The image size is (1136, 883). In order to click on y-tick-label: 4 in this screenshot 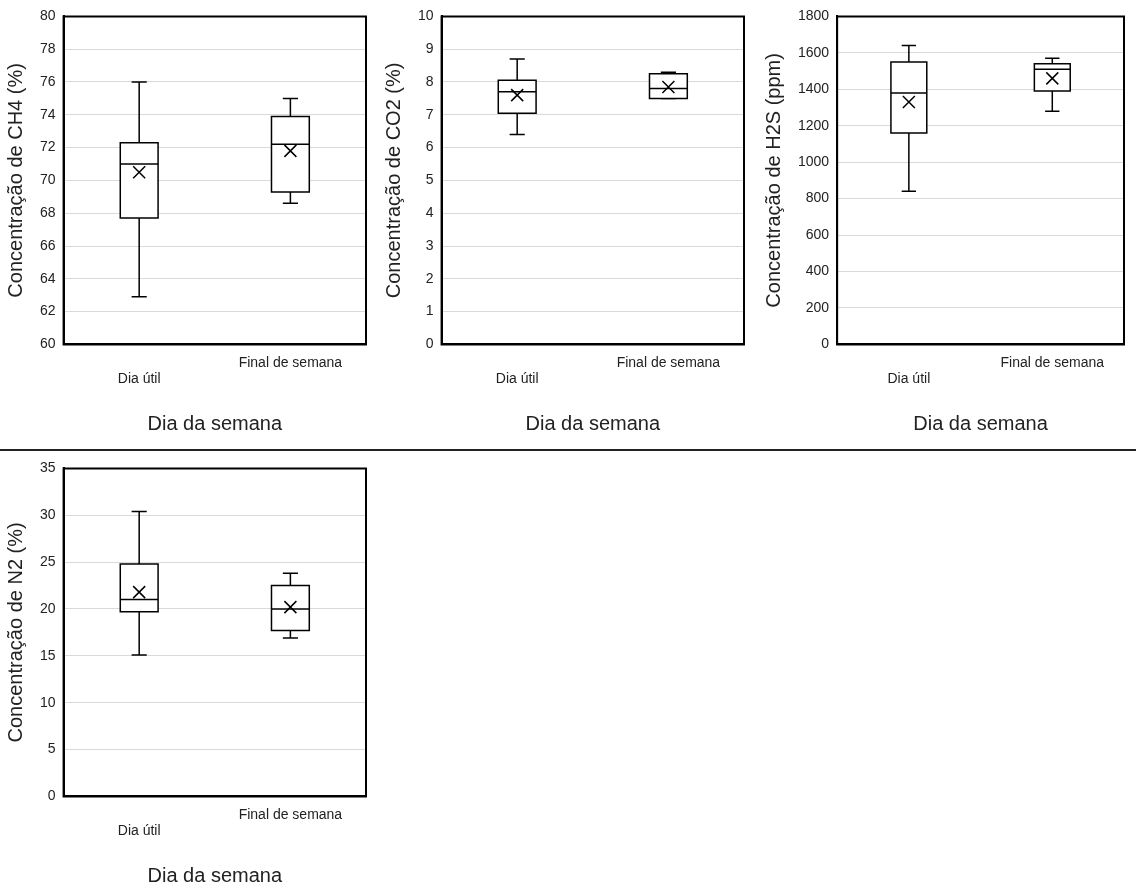, I will do `click(429, 212)`.